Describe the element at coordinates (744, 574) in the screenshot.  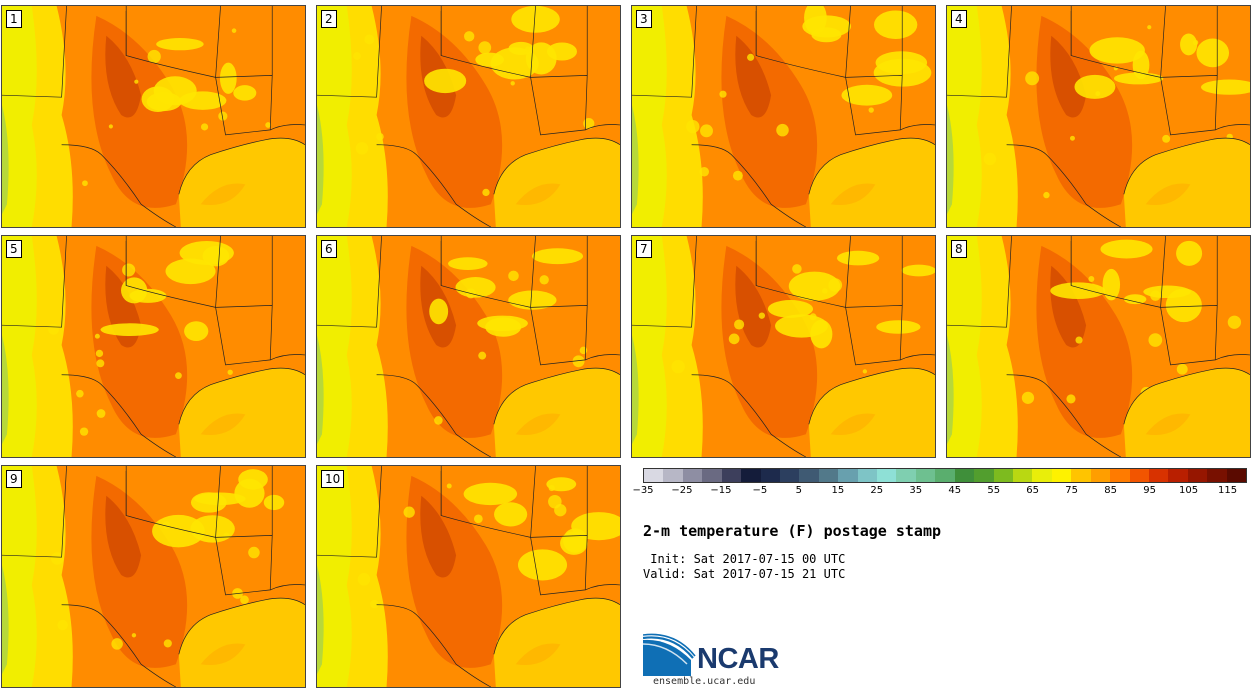
I see `valid-time: Valid: Sat 2017-07-15 21 UTC` at that location.